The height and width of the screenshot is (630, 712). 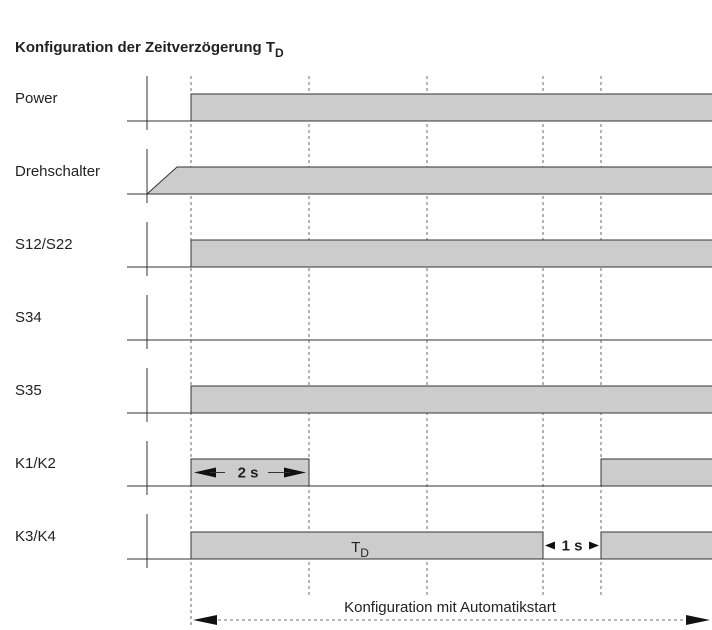 I want to click on td-label: TD, so click(x=360, y=549).